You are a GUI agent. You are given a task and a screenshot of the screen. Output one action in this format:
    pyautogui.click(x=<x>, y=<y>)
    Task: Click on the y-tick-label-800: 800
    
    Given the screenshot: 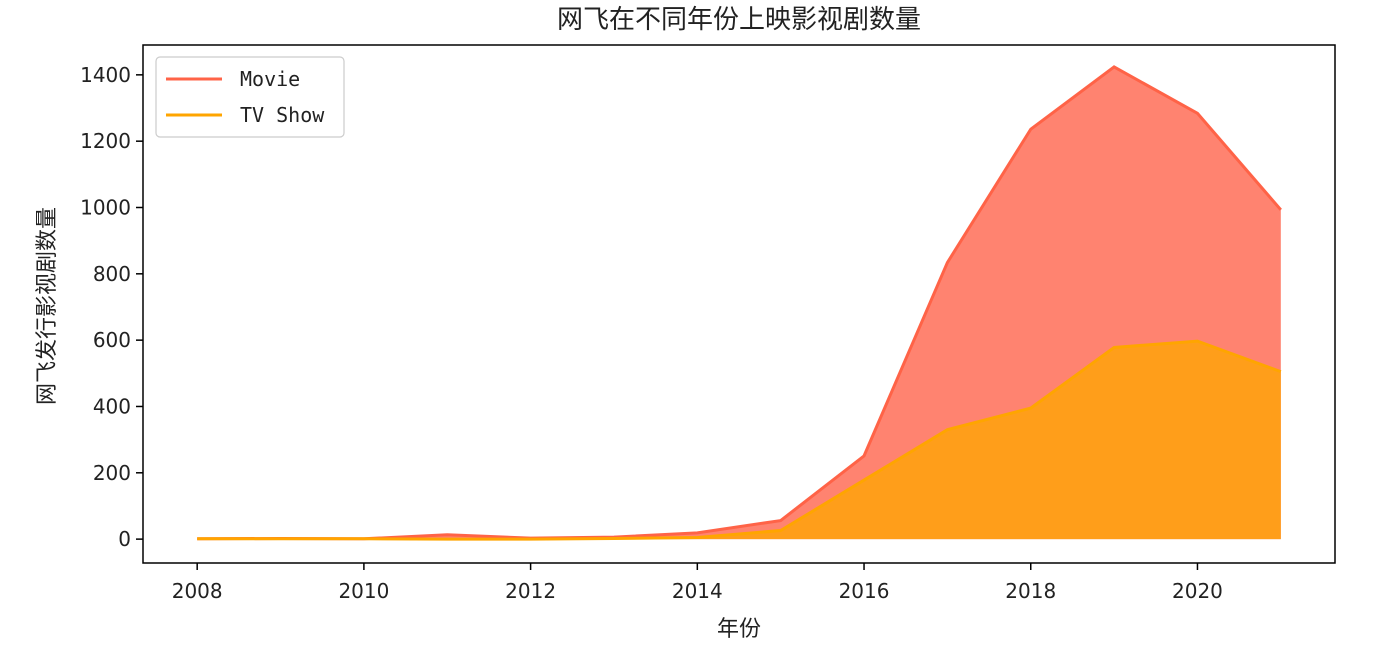 What is the action you would take?
    pyautogui.click(x=112, y=274)
    